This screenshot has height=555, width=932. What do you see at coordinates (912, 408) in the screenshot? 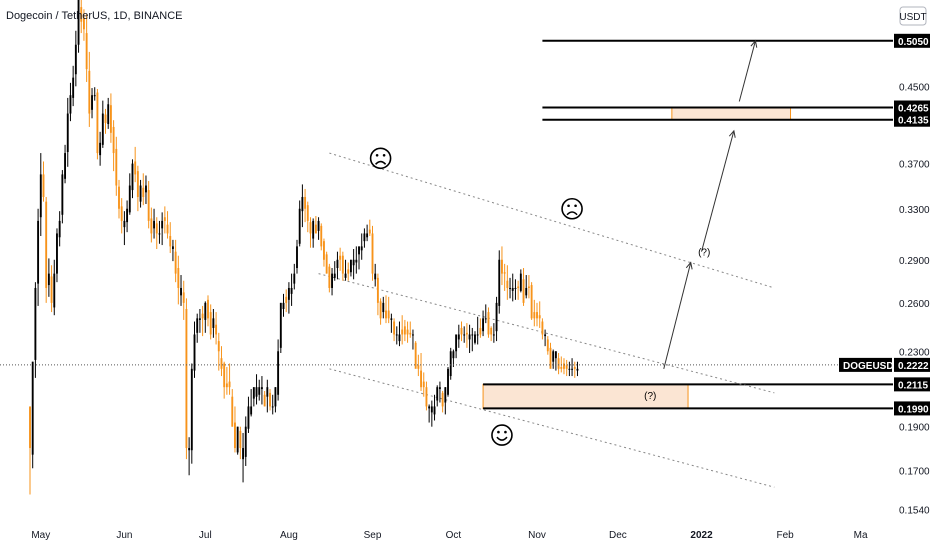
I see `key-level-tag-4: 0.1990` at bounding box center [912, 408].